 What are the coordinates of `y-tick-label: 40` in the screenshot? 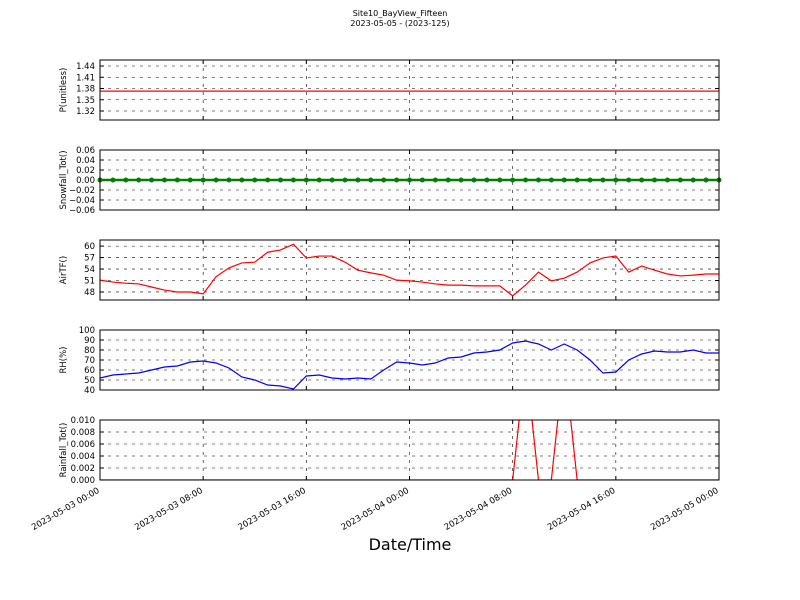 It's located at (89, 391).